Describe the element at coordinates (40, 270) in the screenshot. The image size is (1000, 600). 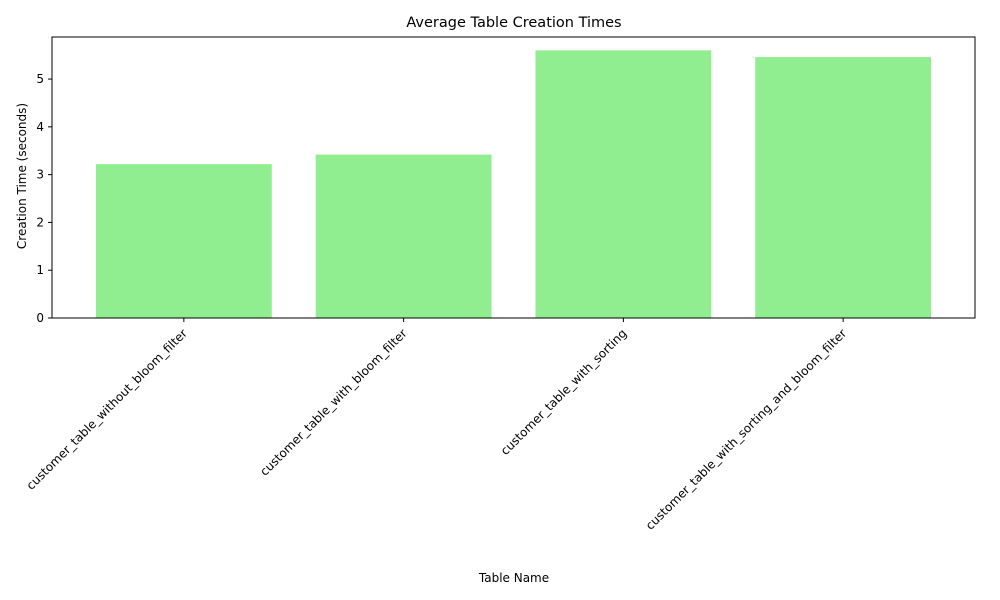
I see `y-tick-label: 1` at that location.